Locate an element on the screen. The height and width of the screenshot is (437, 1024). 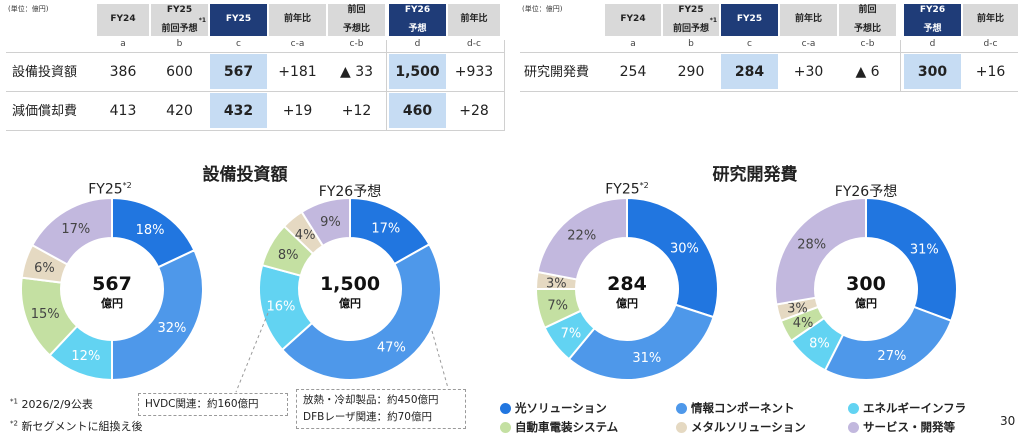
capex-right-border is located at coordinates (504, 85).